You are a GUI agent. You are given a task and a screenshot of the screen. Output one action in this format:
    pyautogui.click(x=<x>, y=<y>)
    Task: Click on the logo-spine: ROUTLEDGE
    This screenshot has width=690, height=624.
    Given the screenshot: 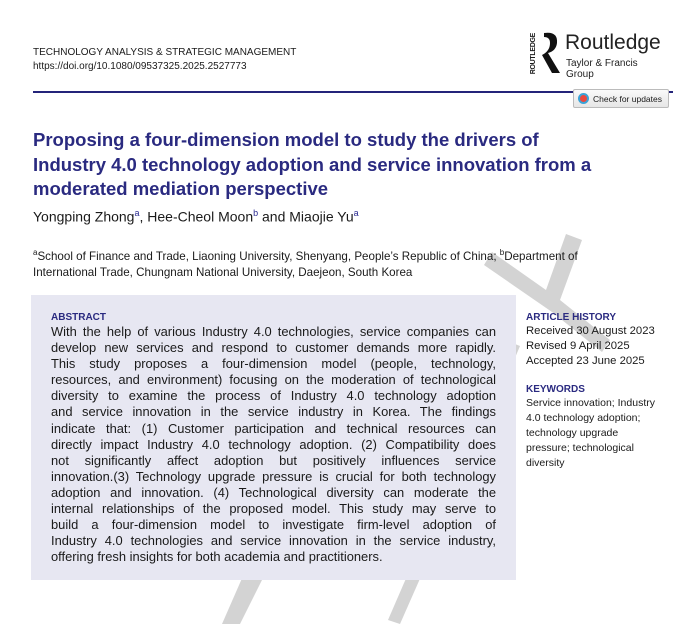 What is the action you would take?
    pyautogui.click(x=533, y=54)
    